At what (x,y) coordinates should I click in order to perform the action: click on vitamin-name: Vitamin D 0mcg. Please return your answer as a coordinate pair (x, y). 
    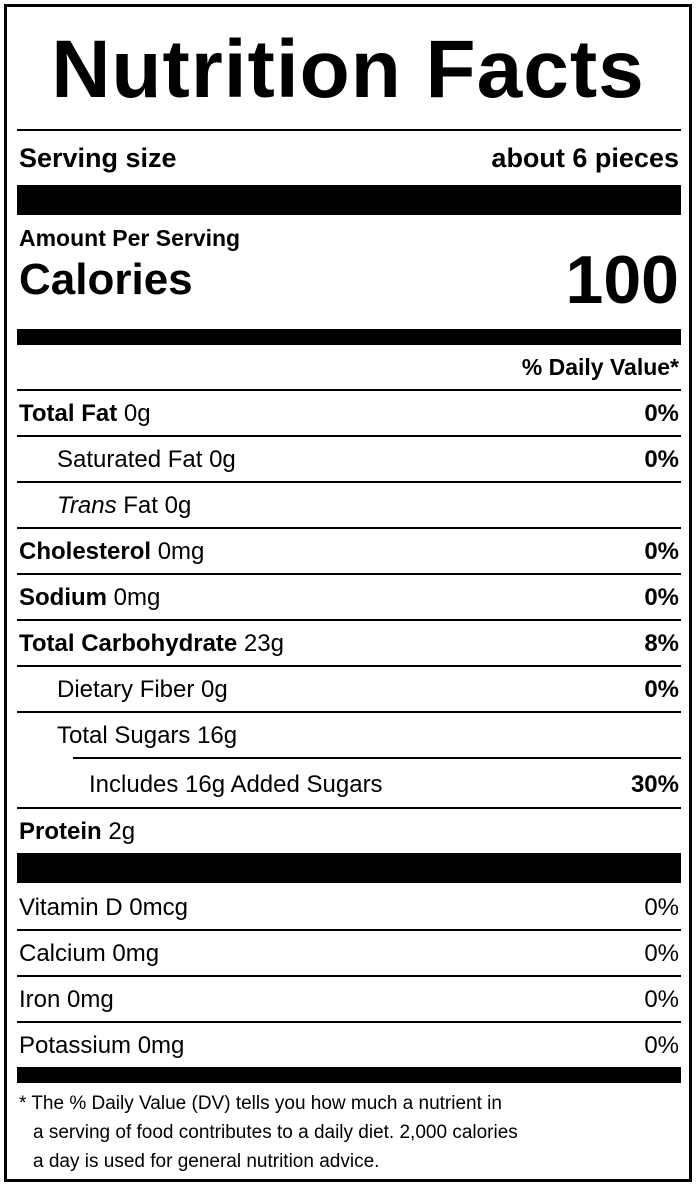
    Looking at the image, I should click on (103, 907).